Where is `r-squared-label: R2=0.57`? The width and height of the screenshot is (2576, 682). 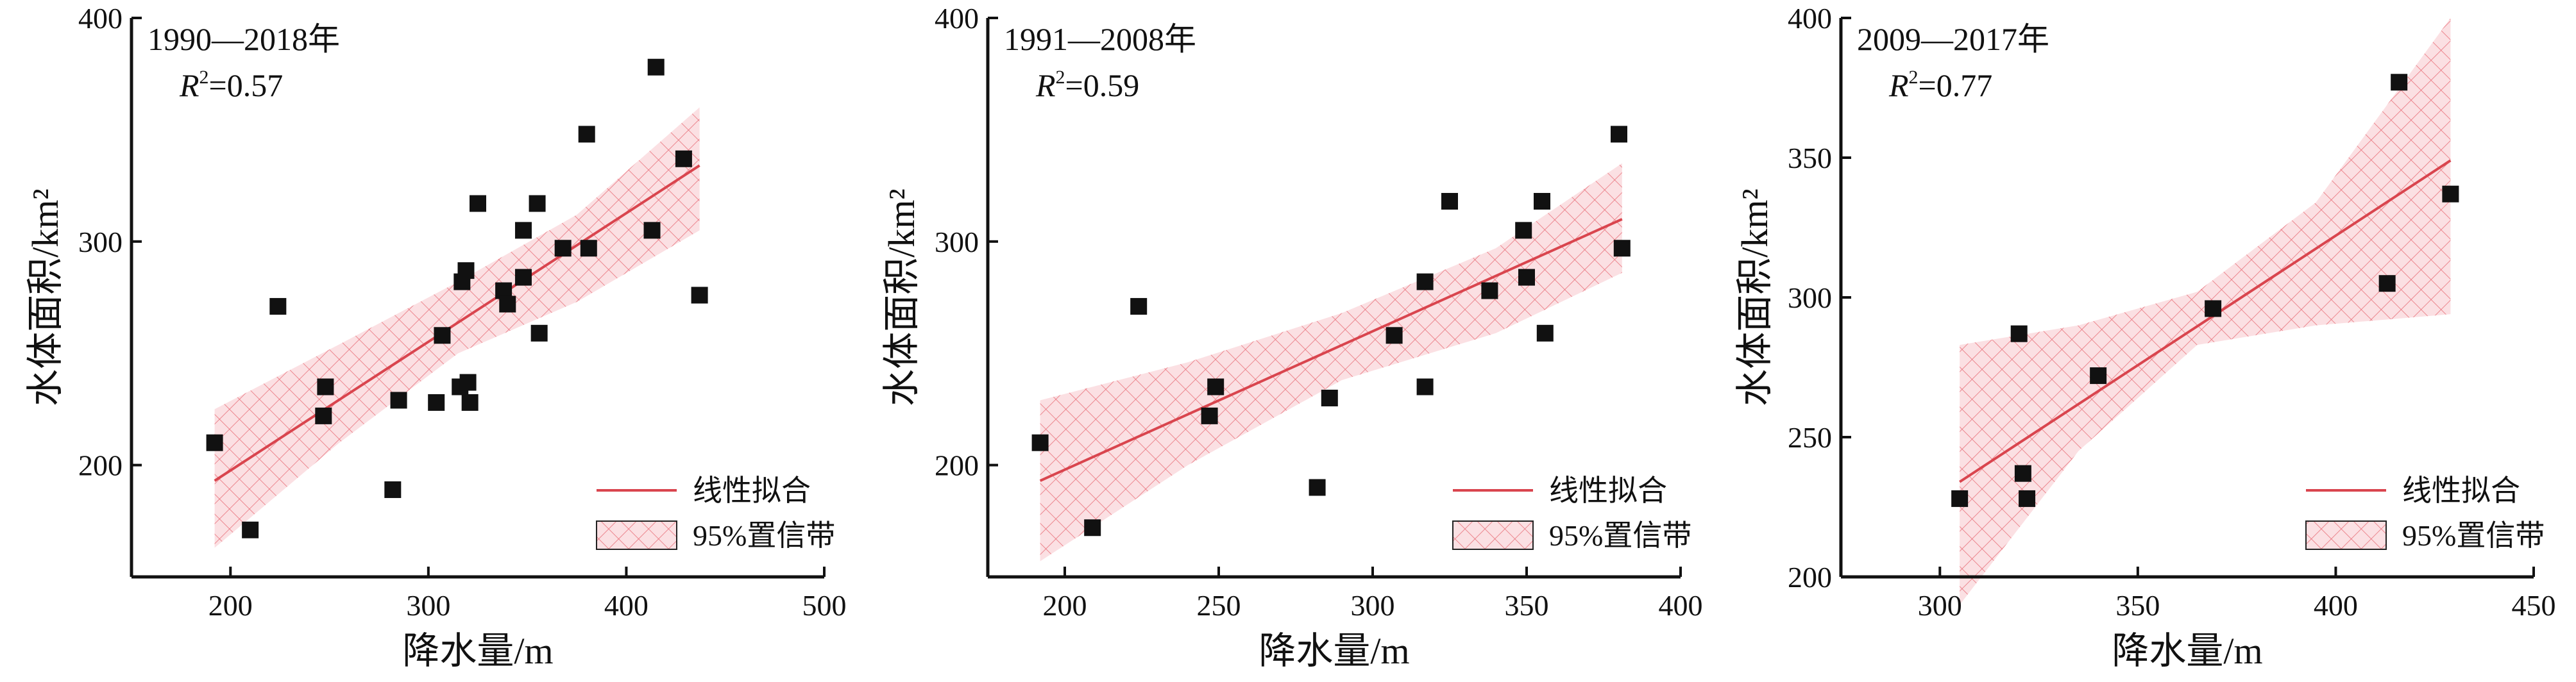
r-squared-label: R2=0.57 is located at coordinates (231, 85).